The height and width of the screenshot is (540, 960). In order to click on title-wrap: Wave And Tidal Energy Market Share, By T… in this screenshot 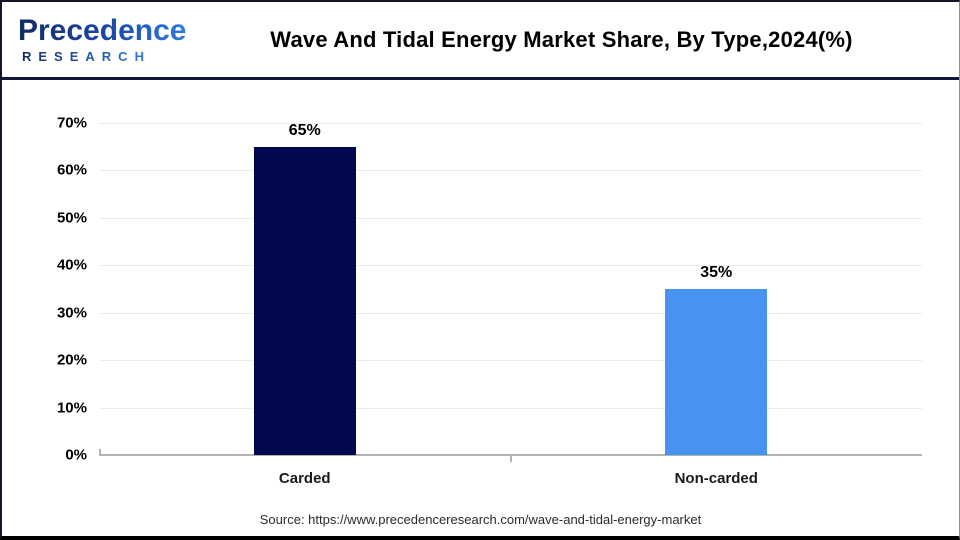, I will do `click(585, 40)`.